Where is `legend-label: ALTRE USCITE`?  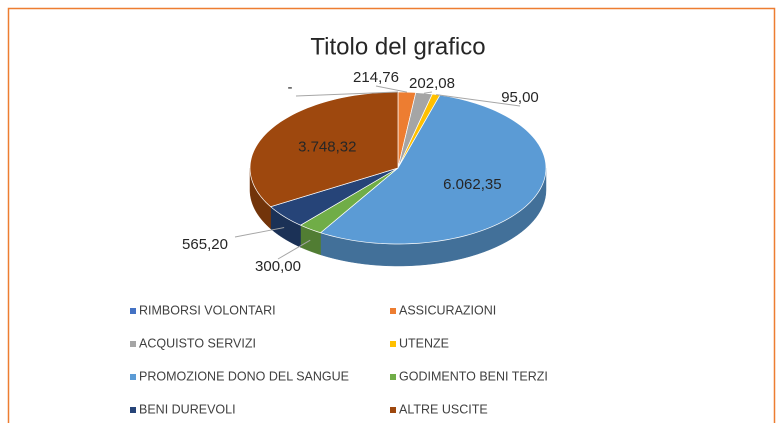 legend-label: ALTRE USCITE is located at coordinates (443, 409).